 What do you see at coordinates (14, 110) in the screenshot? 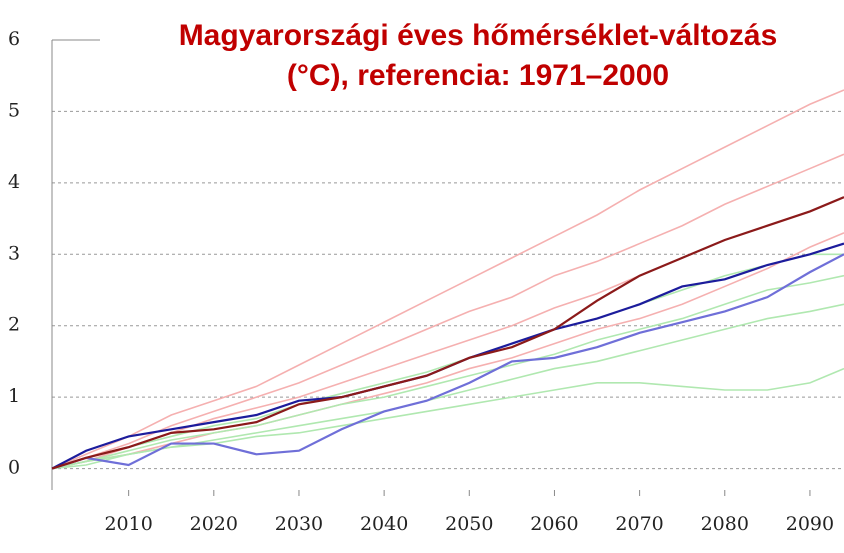
I see `y-tick-label: 5` at bounding box center [14, 110].